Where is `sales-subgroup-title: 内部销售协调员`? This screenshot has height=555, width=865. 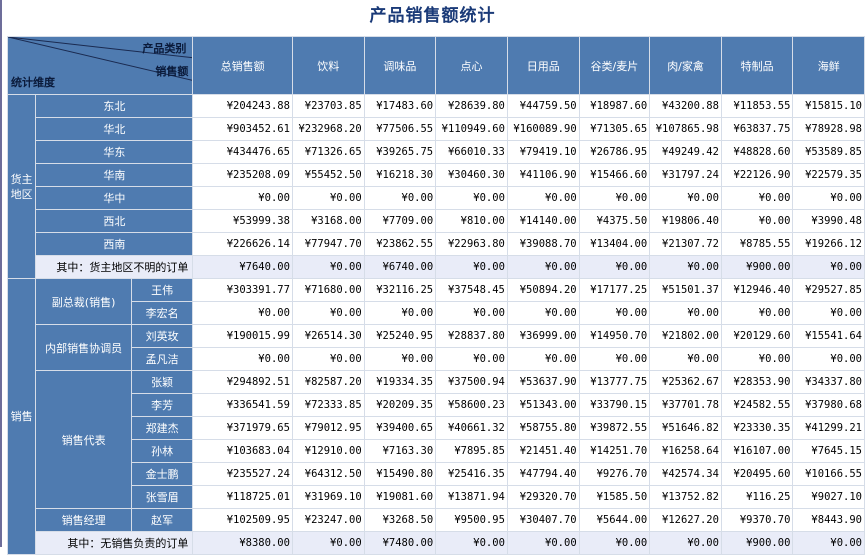
sales-subgroup-title: 内部销售协调员 is located at coordinates (83, 347).